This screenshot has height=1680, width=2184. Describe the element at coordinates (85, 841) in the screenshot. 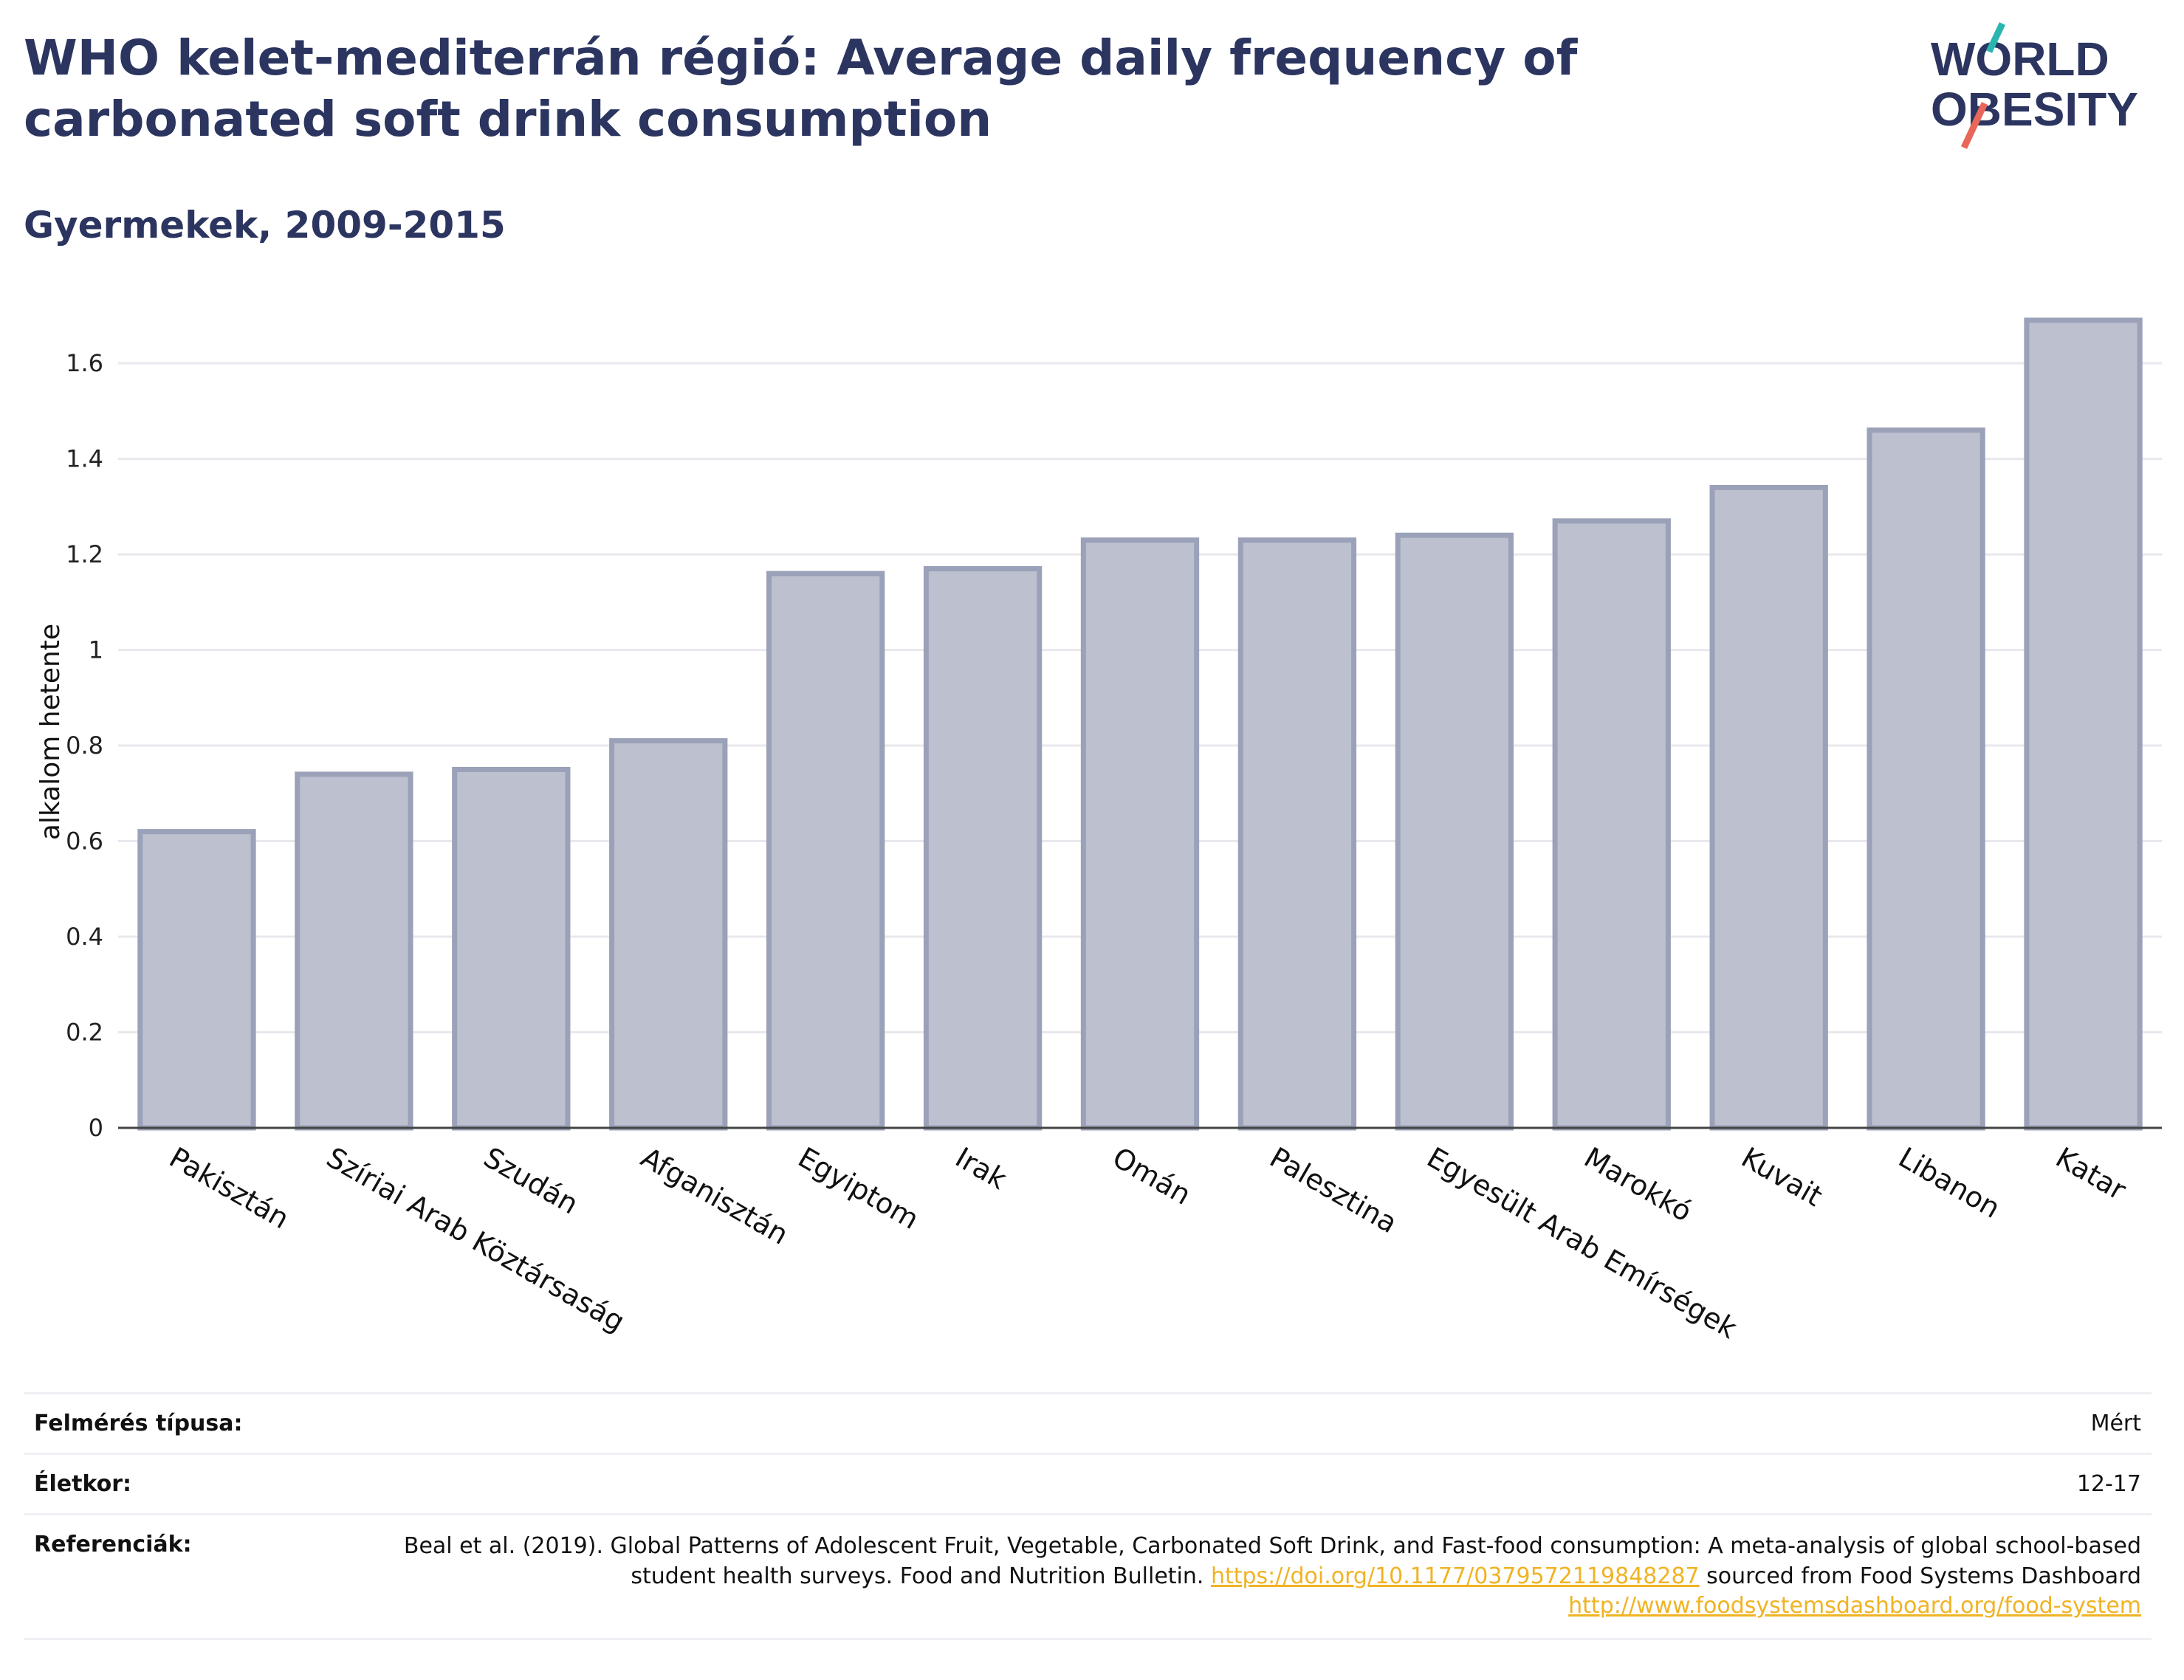

I see `y-tick-label: 0.6` at that location.